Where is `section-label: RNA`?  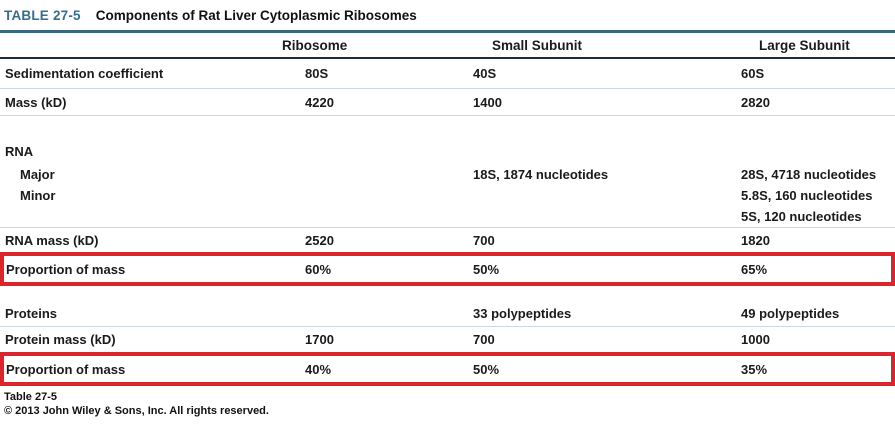 section-label: RNA is located at coordinates (19, 151).